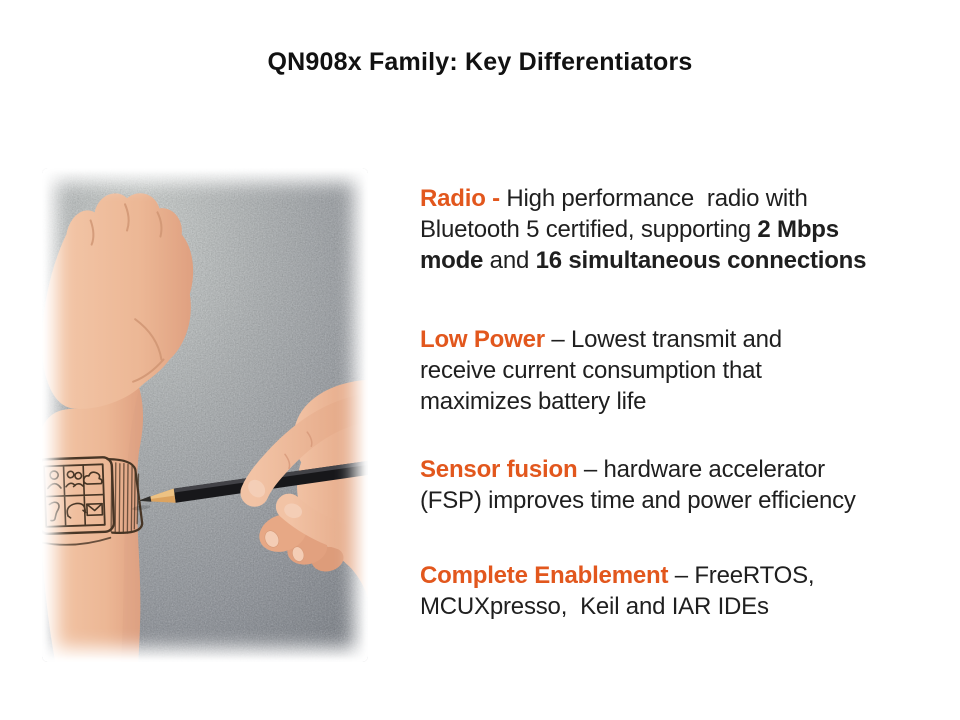 Image resolution: width=960 pixels, height=720 pixels. Describe the element at coordinates (301, 543) in the screenshot. I see `curled-fingers` at that location.